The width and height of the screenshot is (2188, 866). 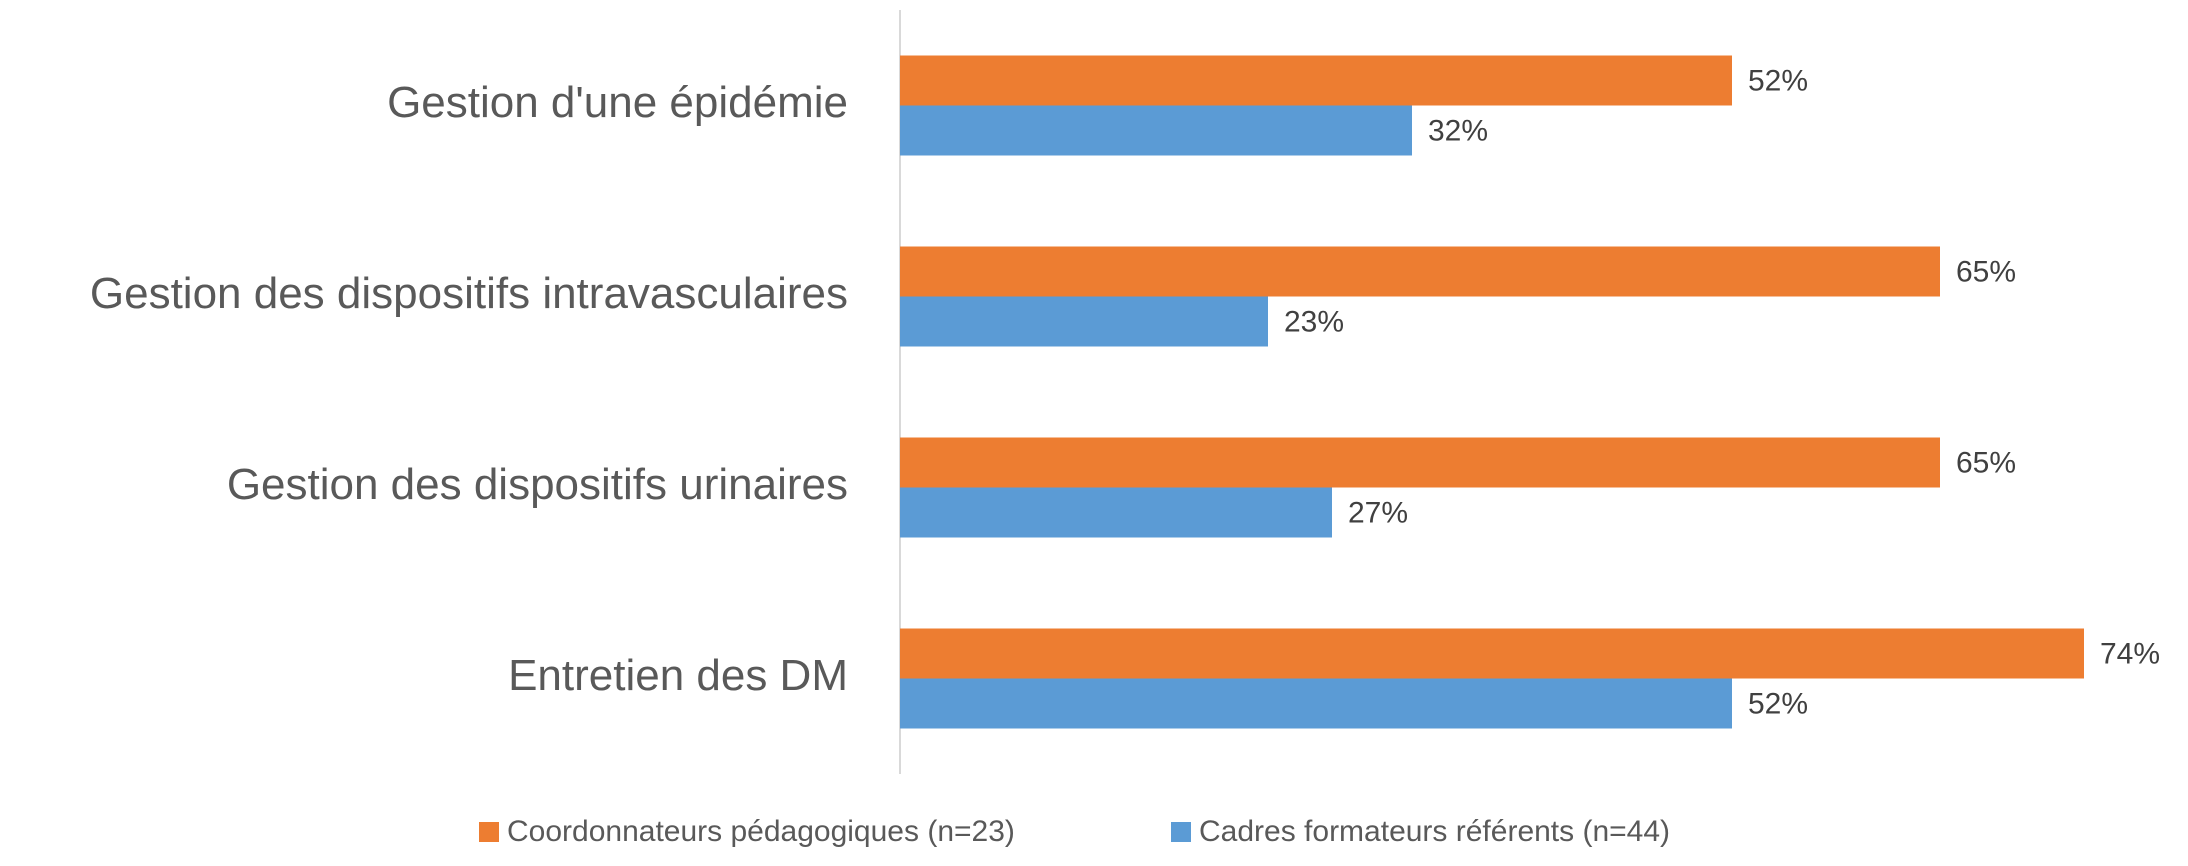 What do you see at coordinates (2130, 653) in the screenshot?
I see `data-label: 74%` at bounding box center [2130, 653].